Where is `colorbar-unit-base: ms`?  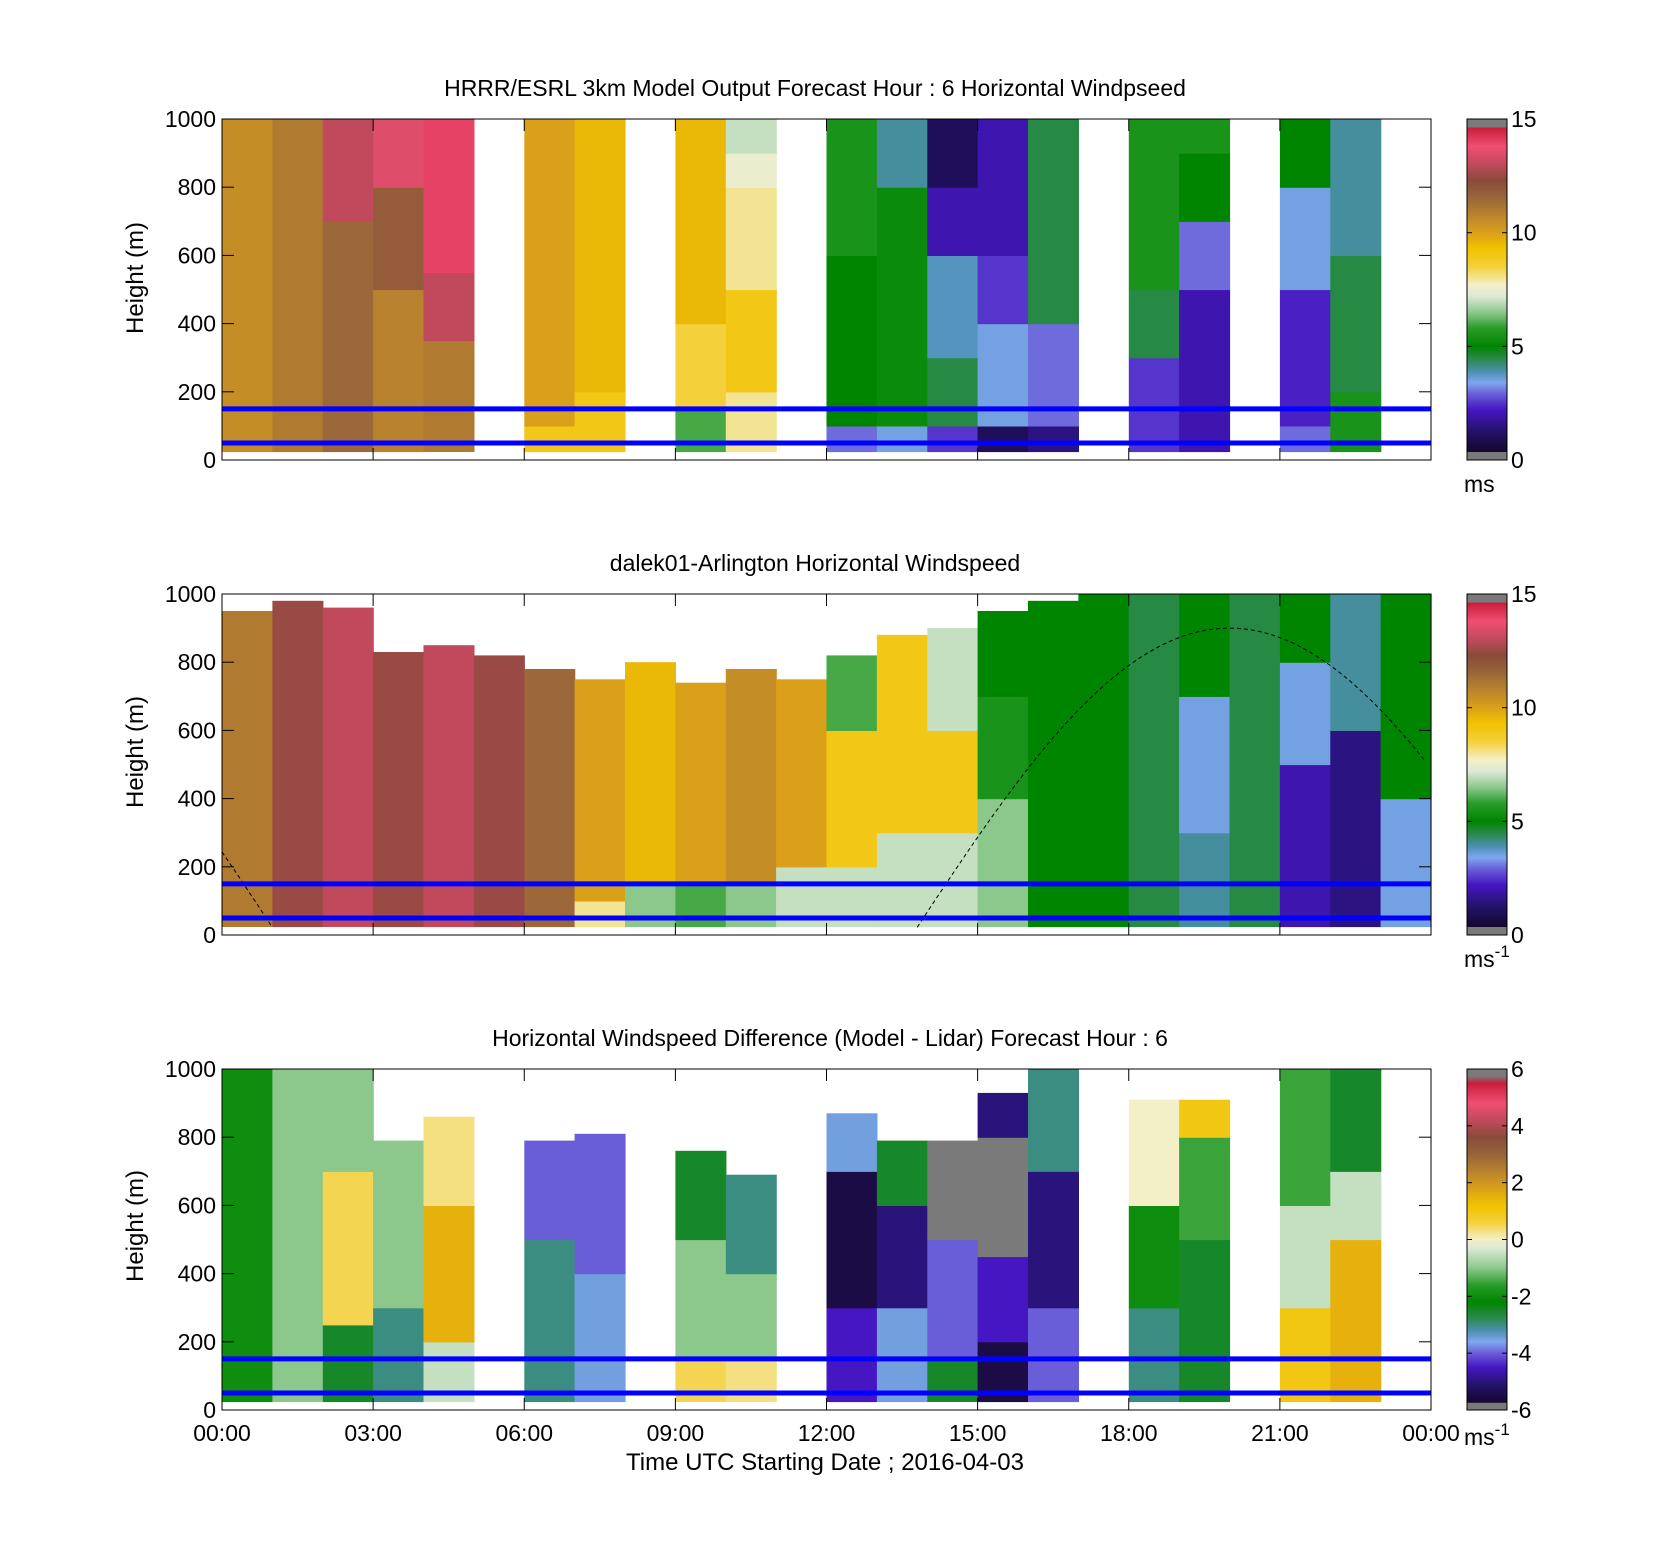
colorbar-unit-base: ms is located at coordinates (1479, 959).